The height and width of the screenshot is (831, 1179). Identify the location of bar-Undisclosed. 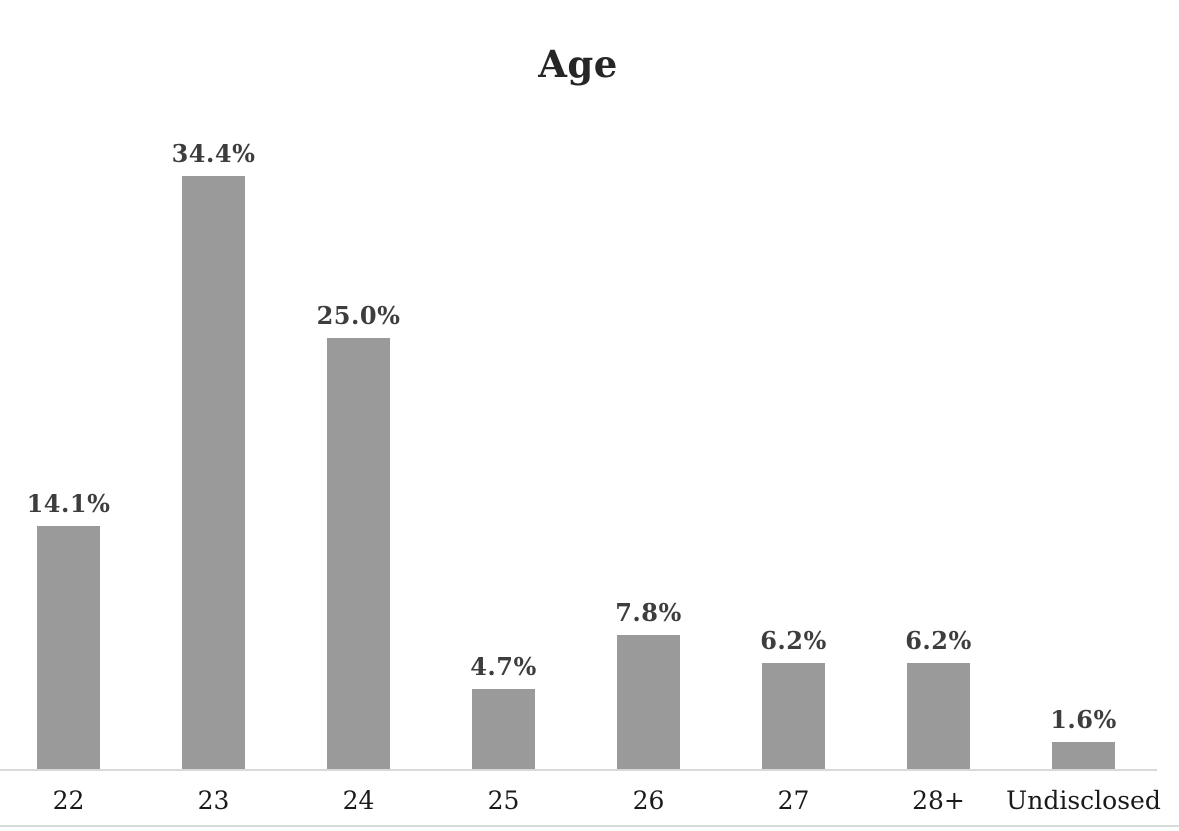
(1083, 756).